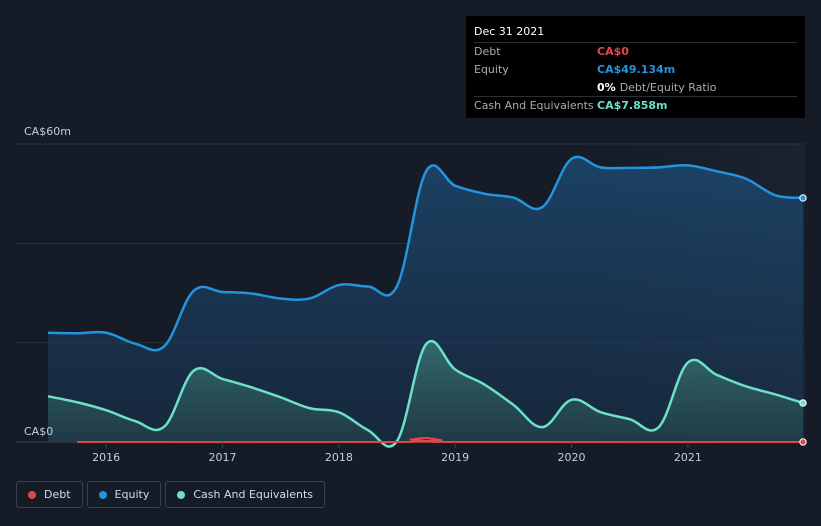 The height and width of the screenshot is (526, 821). What do you see at coordinates (803, 198) in the screenshot?
I see `equity-end-point` at bounding box center [803, 198].